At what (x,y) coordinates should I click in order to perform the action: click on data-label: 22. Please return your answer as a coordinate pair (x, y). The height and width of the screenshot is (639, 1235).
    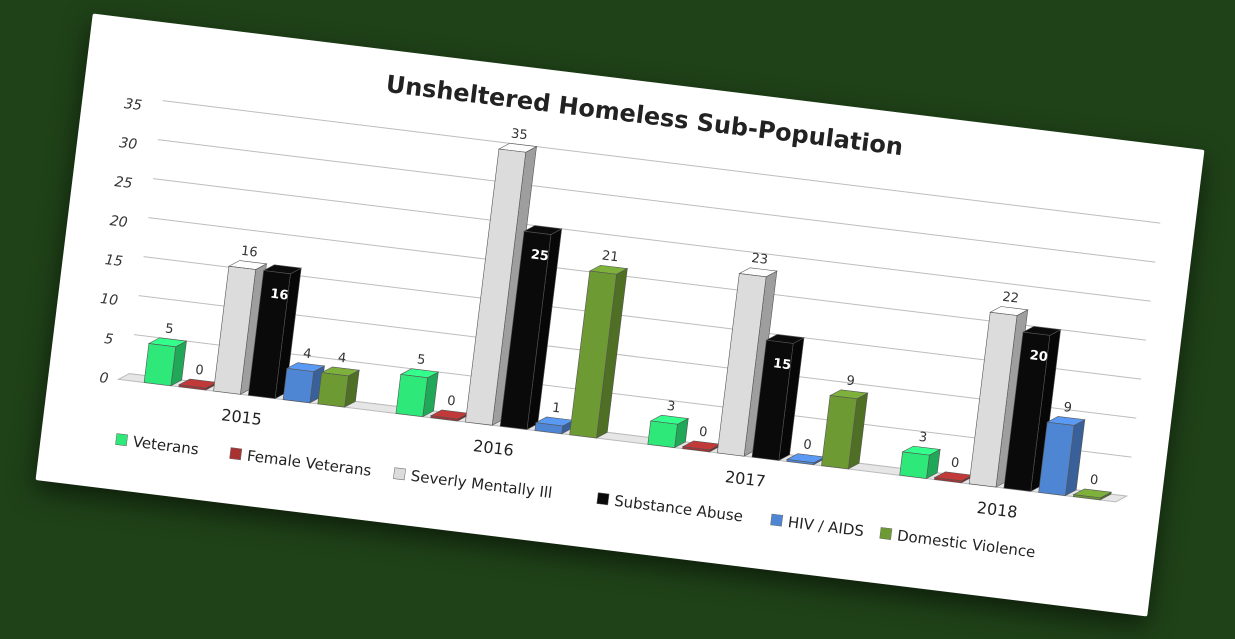
    Looking at the image, I should click on (1010, 298).